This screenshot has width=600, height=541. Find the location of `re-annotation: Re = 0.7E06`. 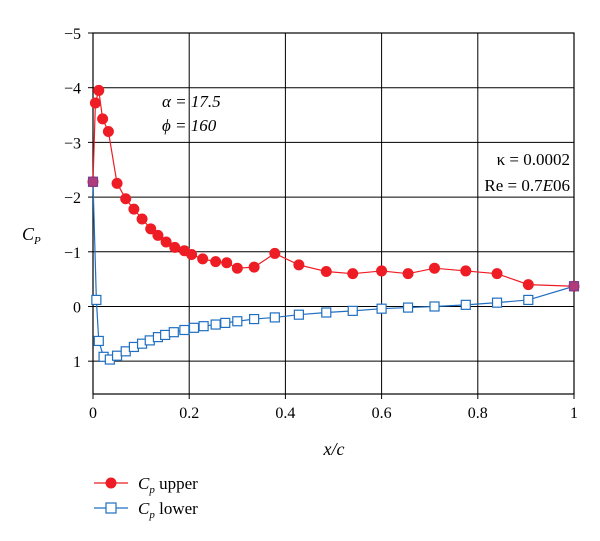

re-annotation: Re = 0.7E06 is located at coordinates (527, 185).